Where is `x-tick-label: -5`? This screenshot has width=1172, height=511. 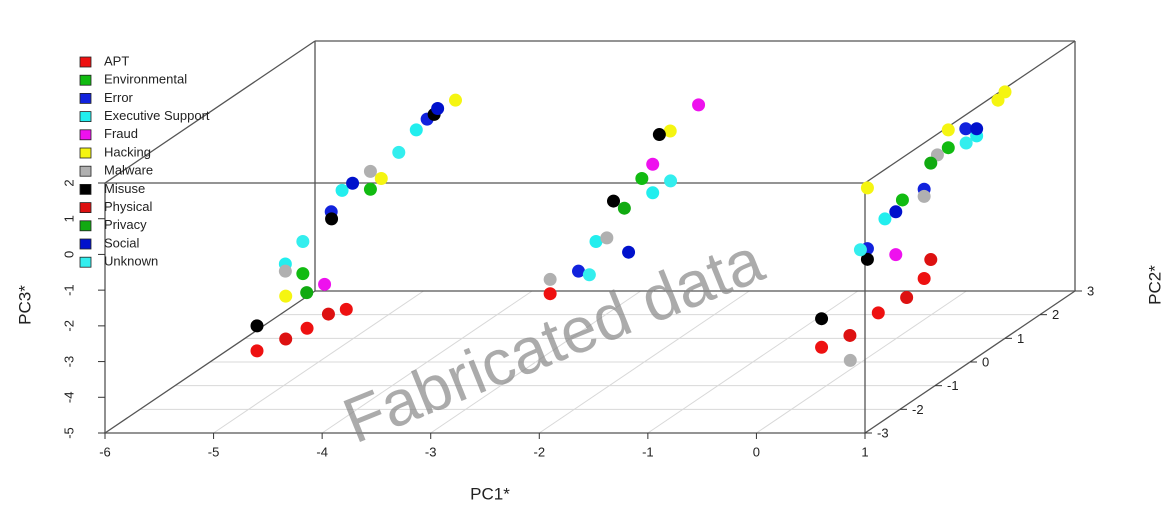
x-tick-label: -5 is located at coordinates (214, 451).